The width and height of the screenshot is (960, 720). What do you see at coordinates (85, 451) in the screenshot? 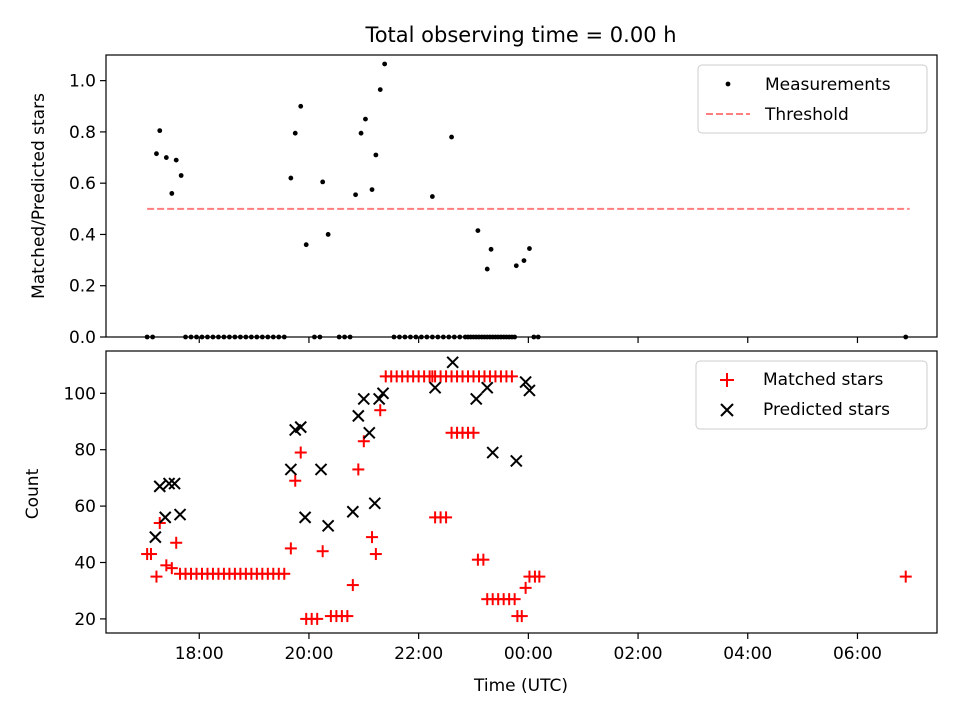
I see `y-tick-label: 80` at bounding box center [85, 451].